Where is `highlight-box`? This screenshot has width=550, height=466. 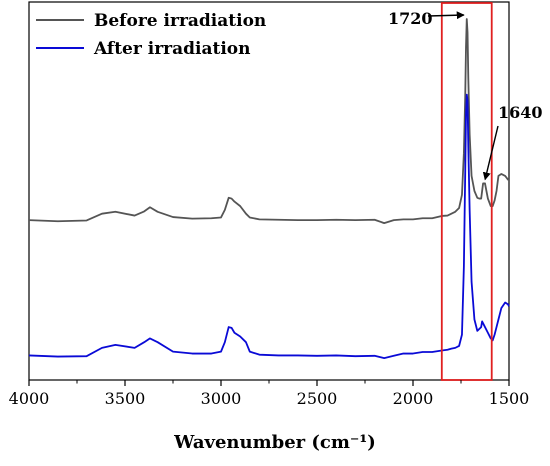 highlight-box is located at coordinates (466, 191).